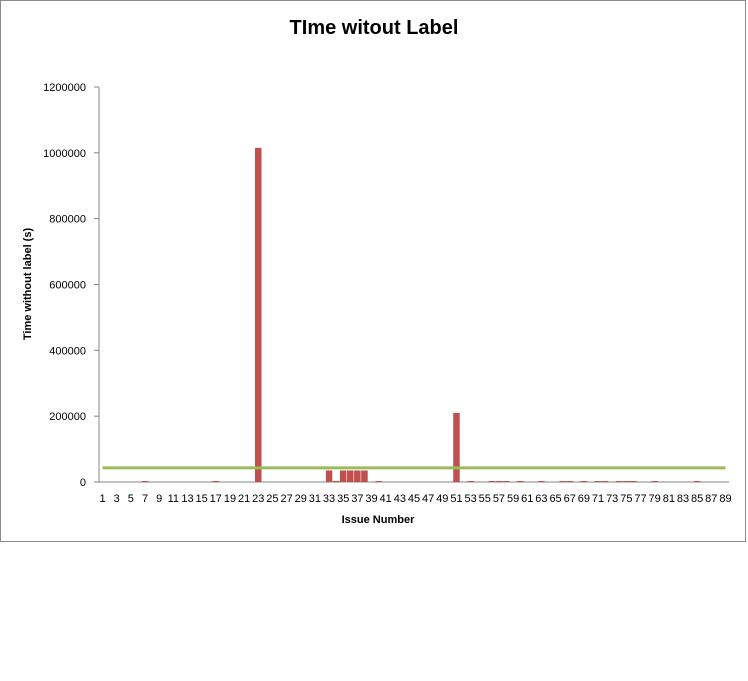  Describe the element at coordinates (102, 499) in the screenshot. I see `x-tick-label: 1` at that location.